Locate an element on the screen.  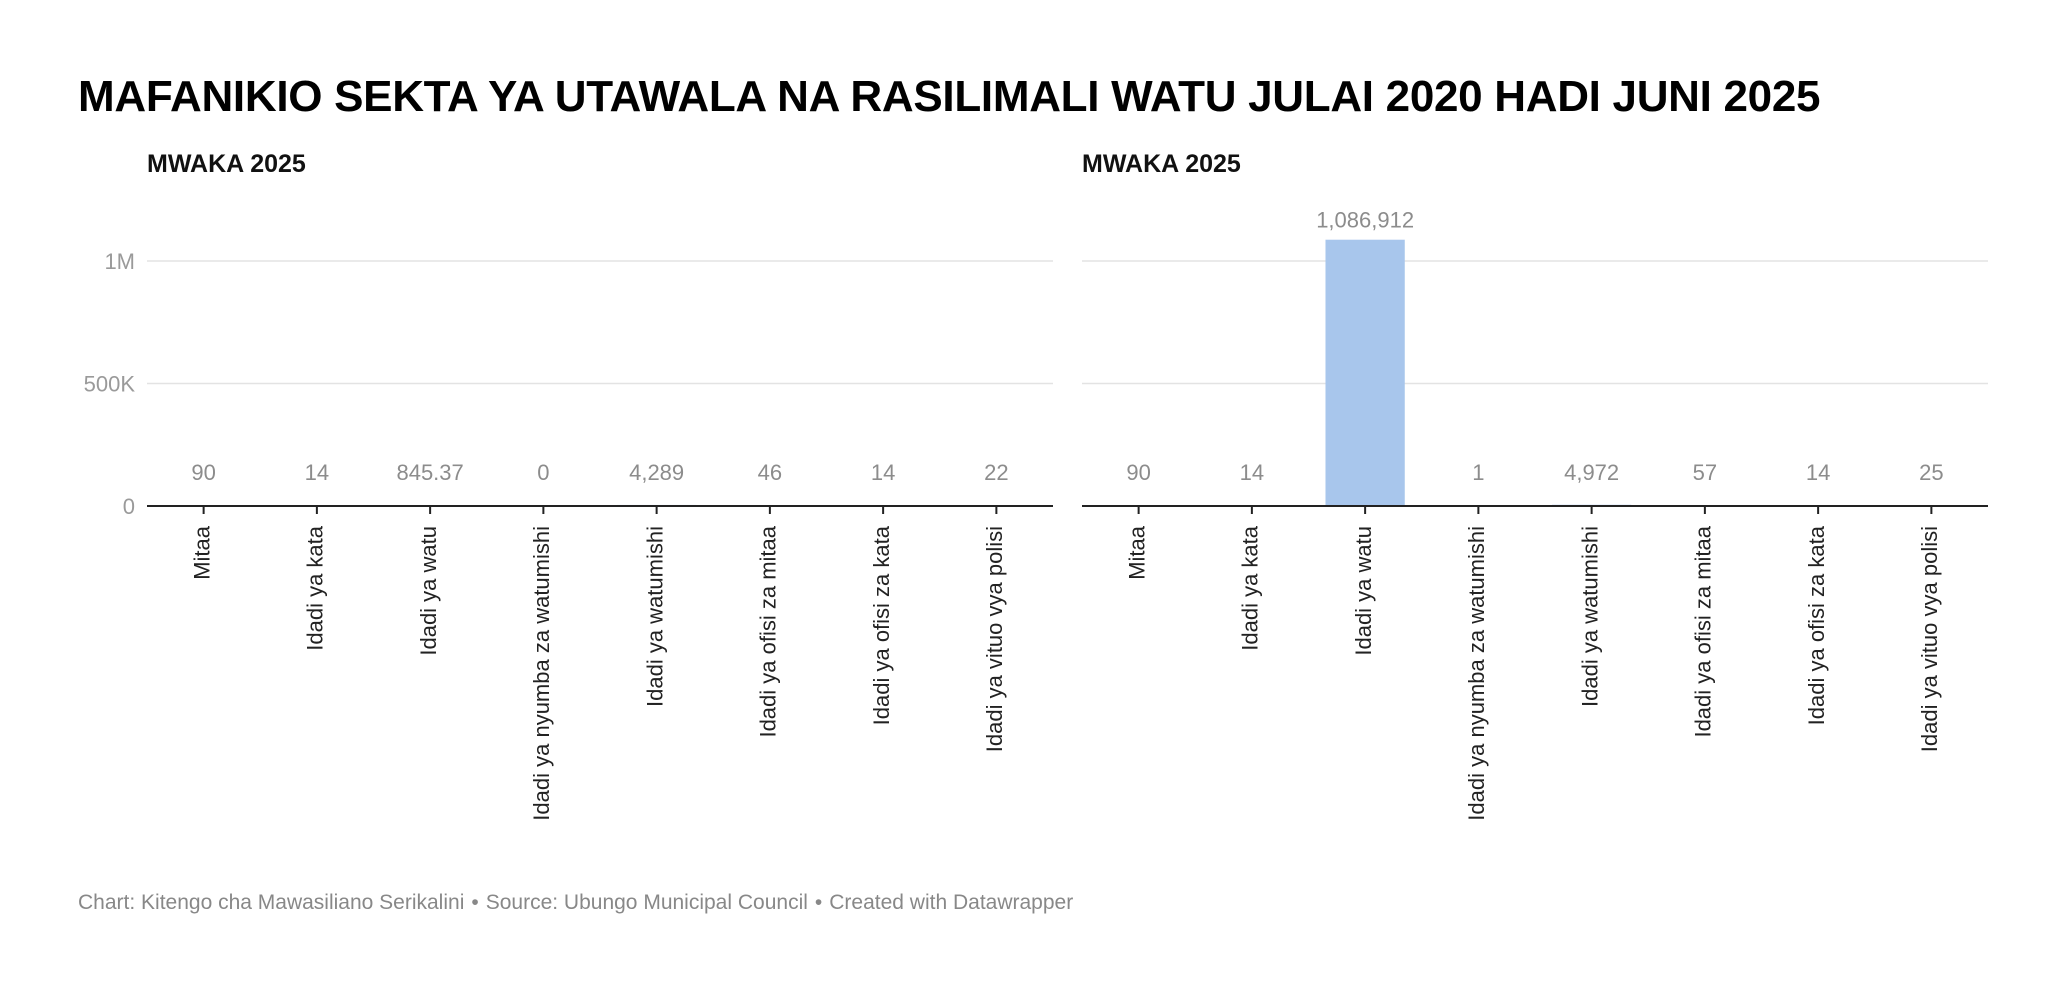
value-label: 46 is located at coordinates (770, 472).